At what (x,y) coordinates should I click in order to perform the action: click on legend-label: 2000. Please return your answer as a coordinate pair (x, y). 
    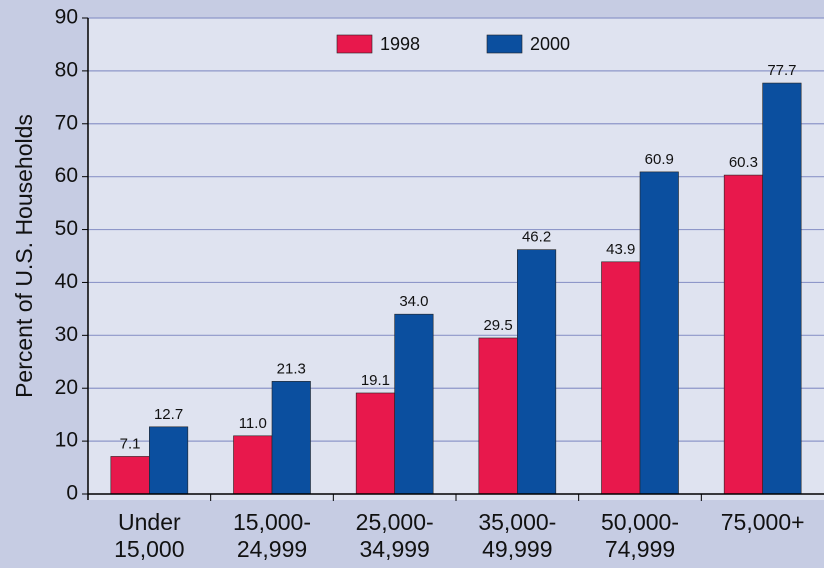
    Looking at the image, I should click on (550, 44).